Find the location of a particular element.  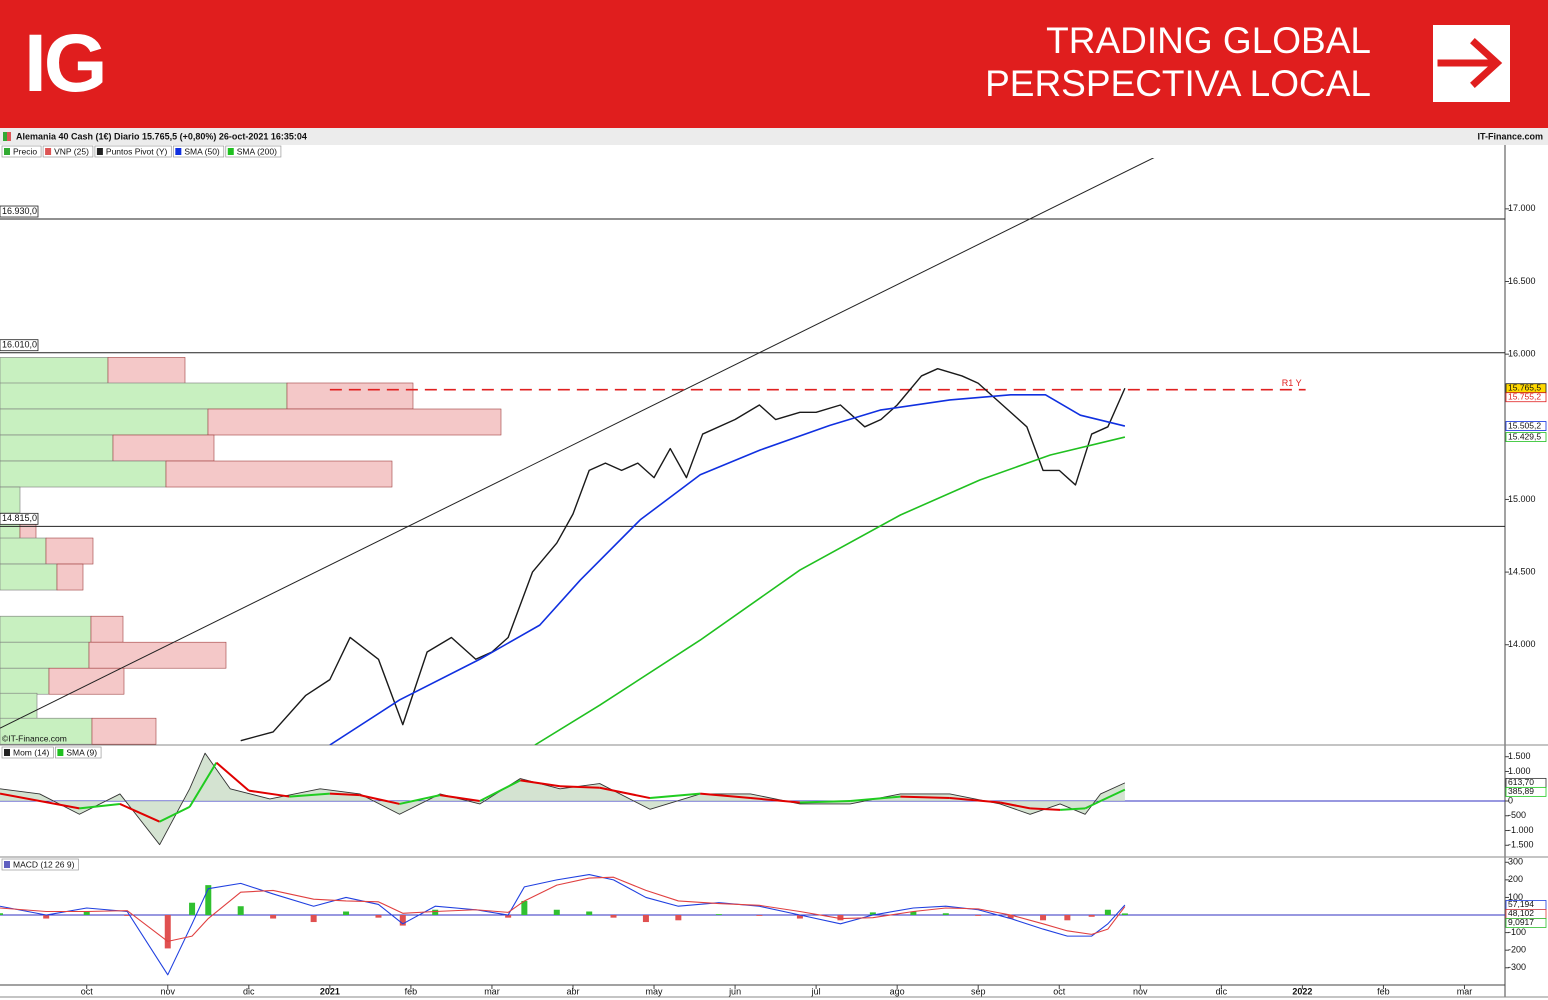

x-tick-label: oct is located at coordinates (1059, 991).